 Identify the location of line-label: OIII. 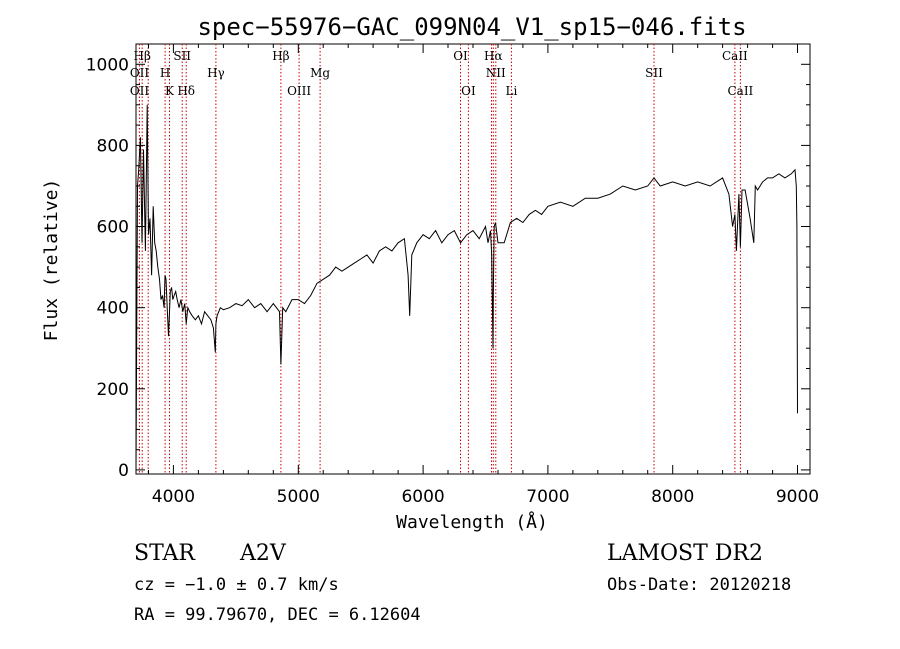
(299, 91).